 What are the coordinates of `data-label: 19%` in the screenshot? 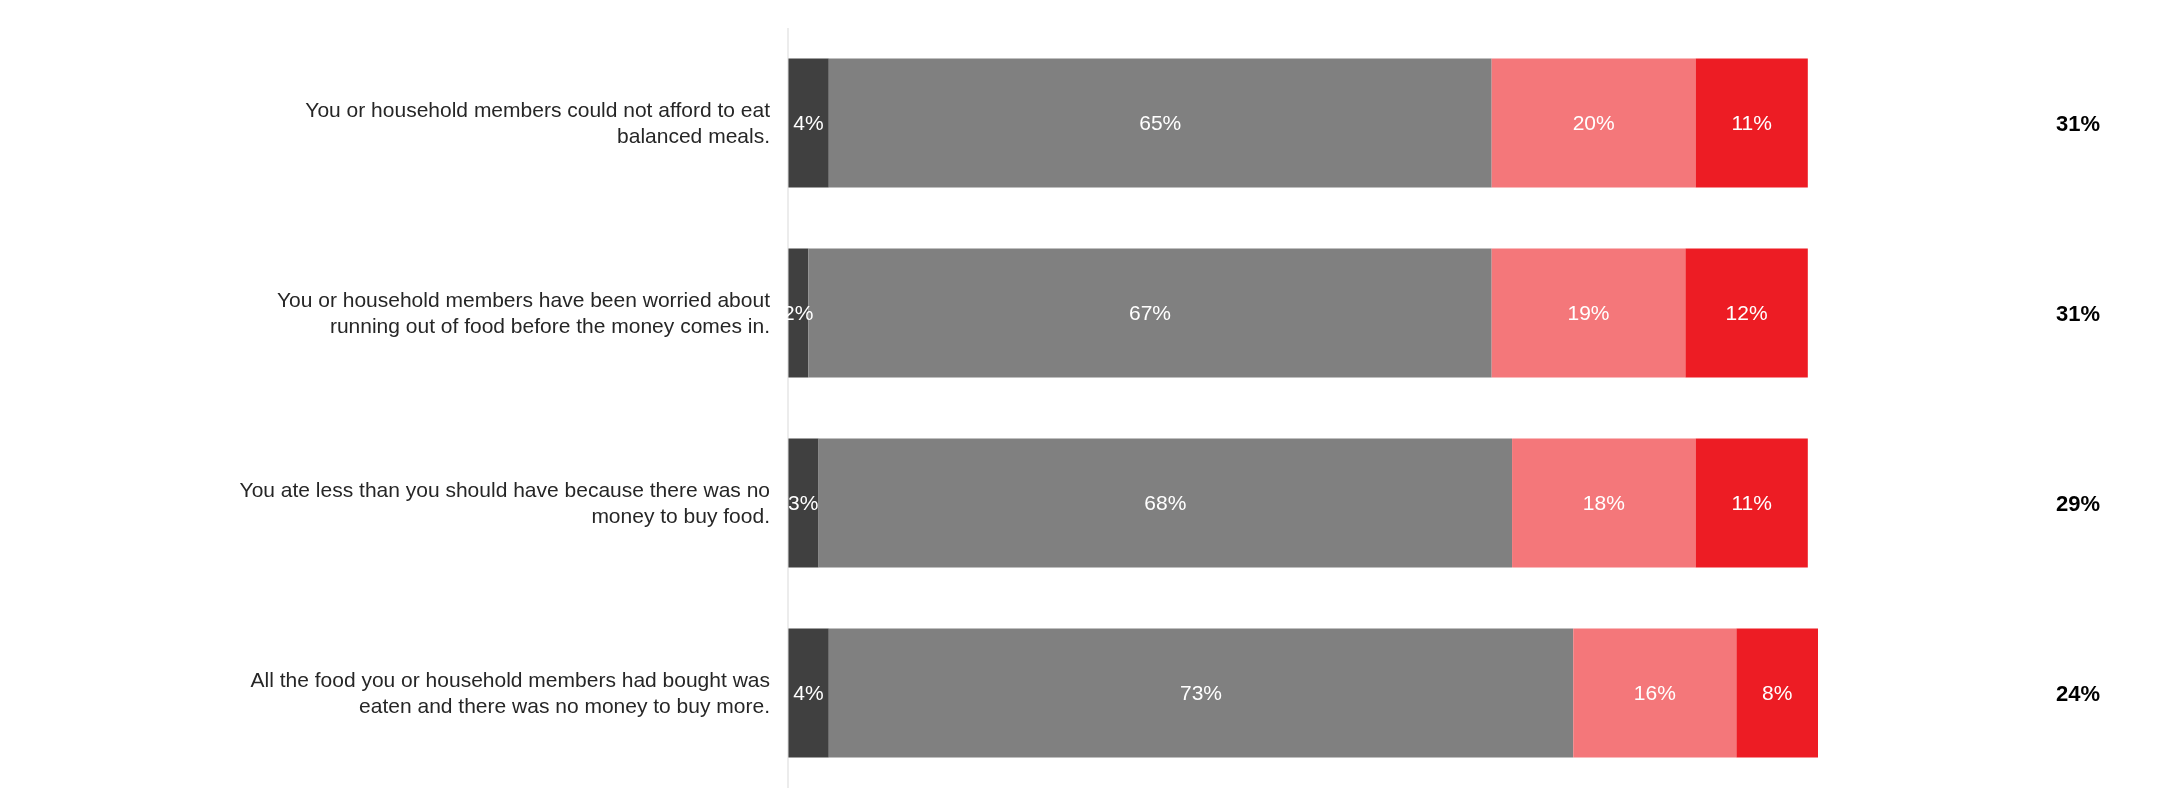 It's located at (1588, 313).